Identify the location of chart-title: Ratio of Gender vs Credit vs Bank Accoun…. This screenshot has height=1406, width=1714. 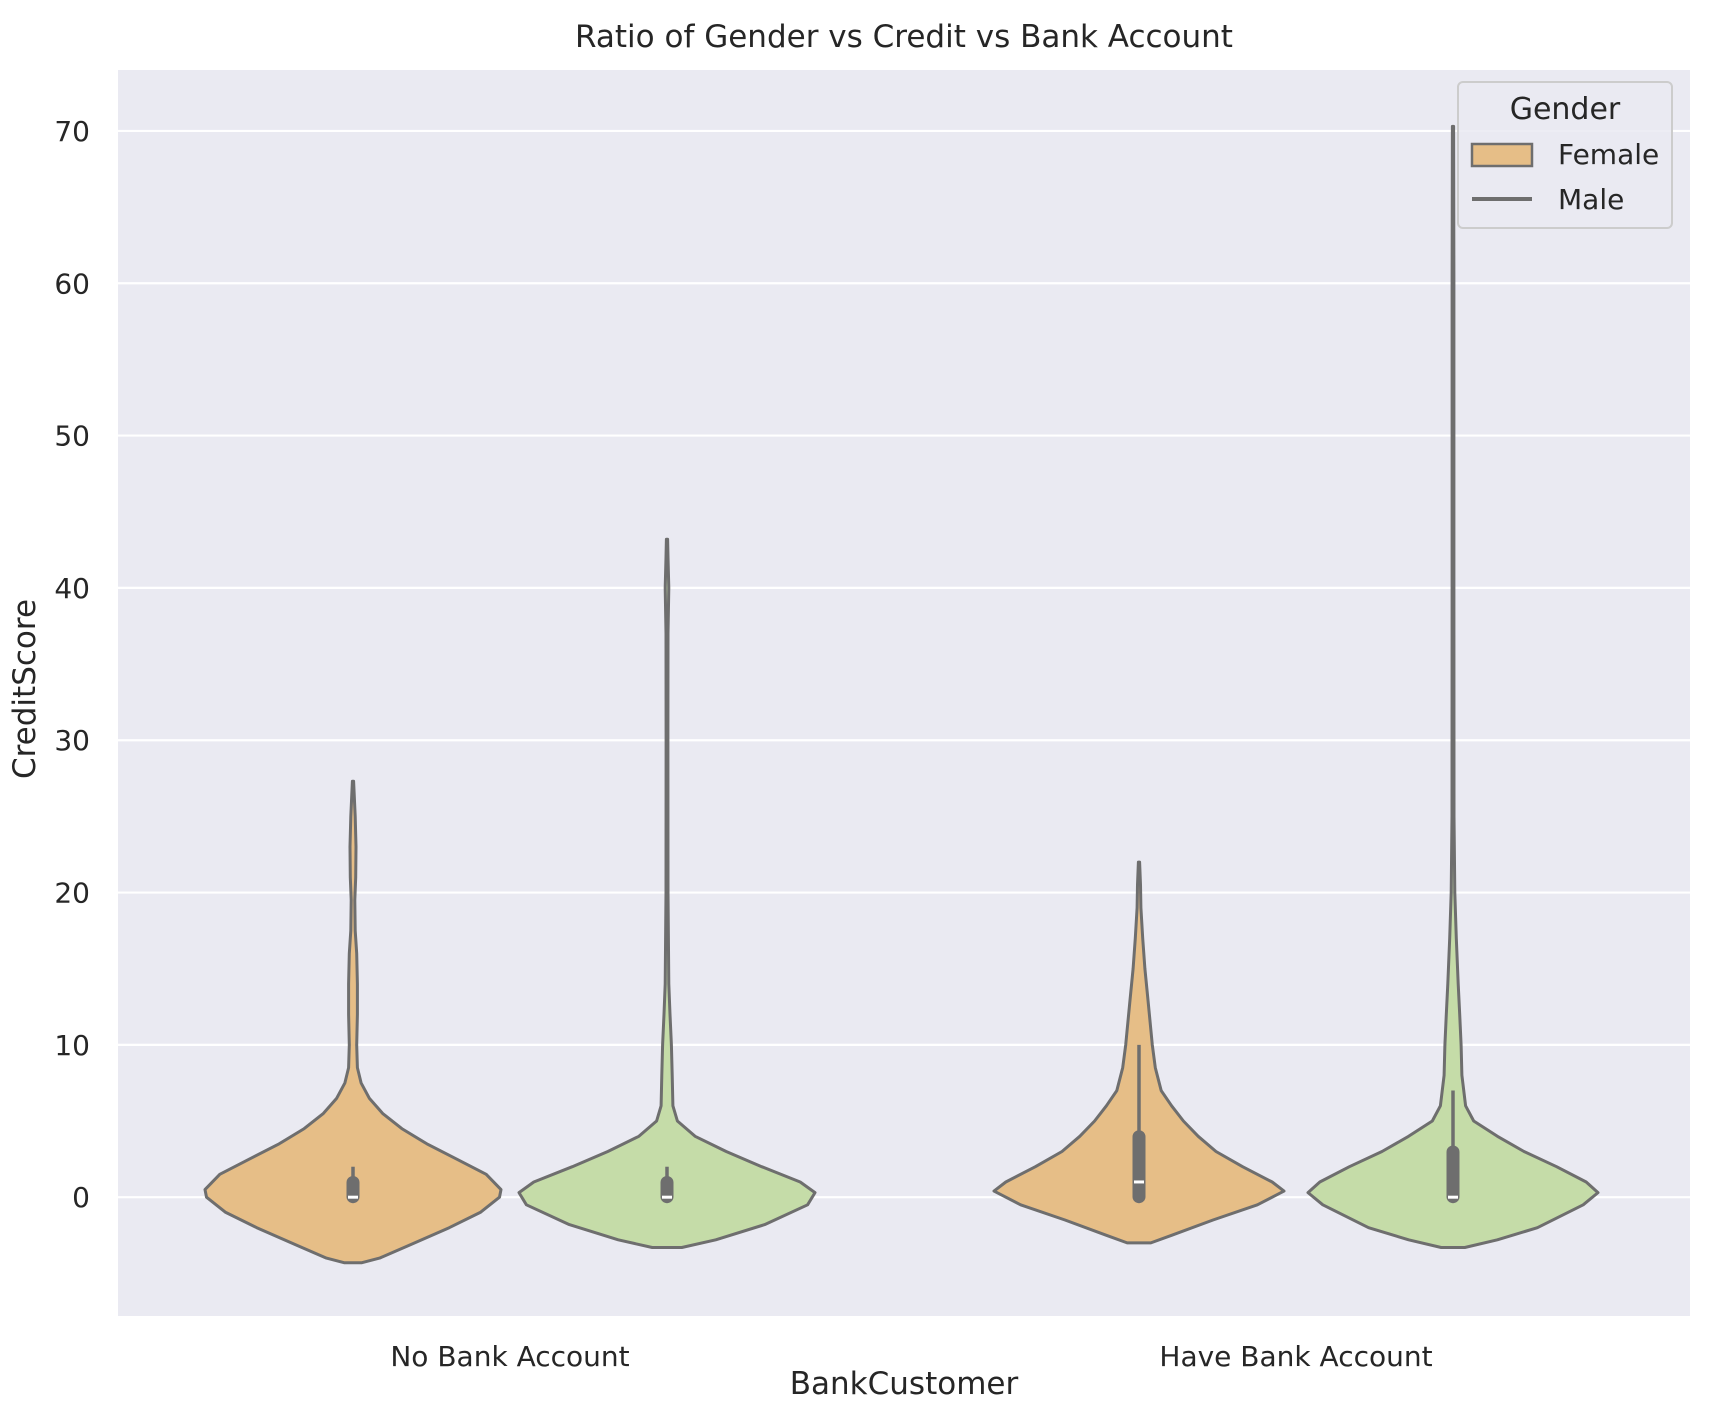
(904, 37).